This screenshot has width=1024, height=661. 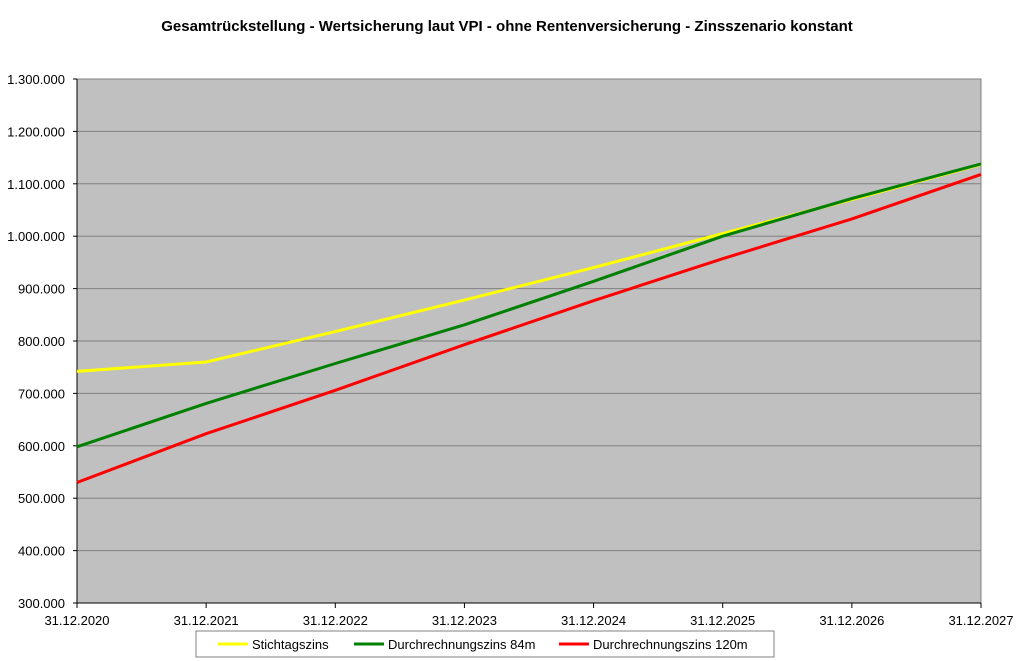 What do you see at coordinates (41, 498) in the screenshot?
I see `y-tick-label: 500.000` at bounding box center [41, 498].